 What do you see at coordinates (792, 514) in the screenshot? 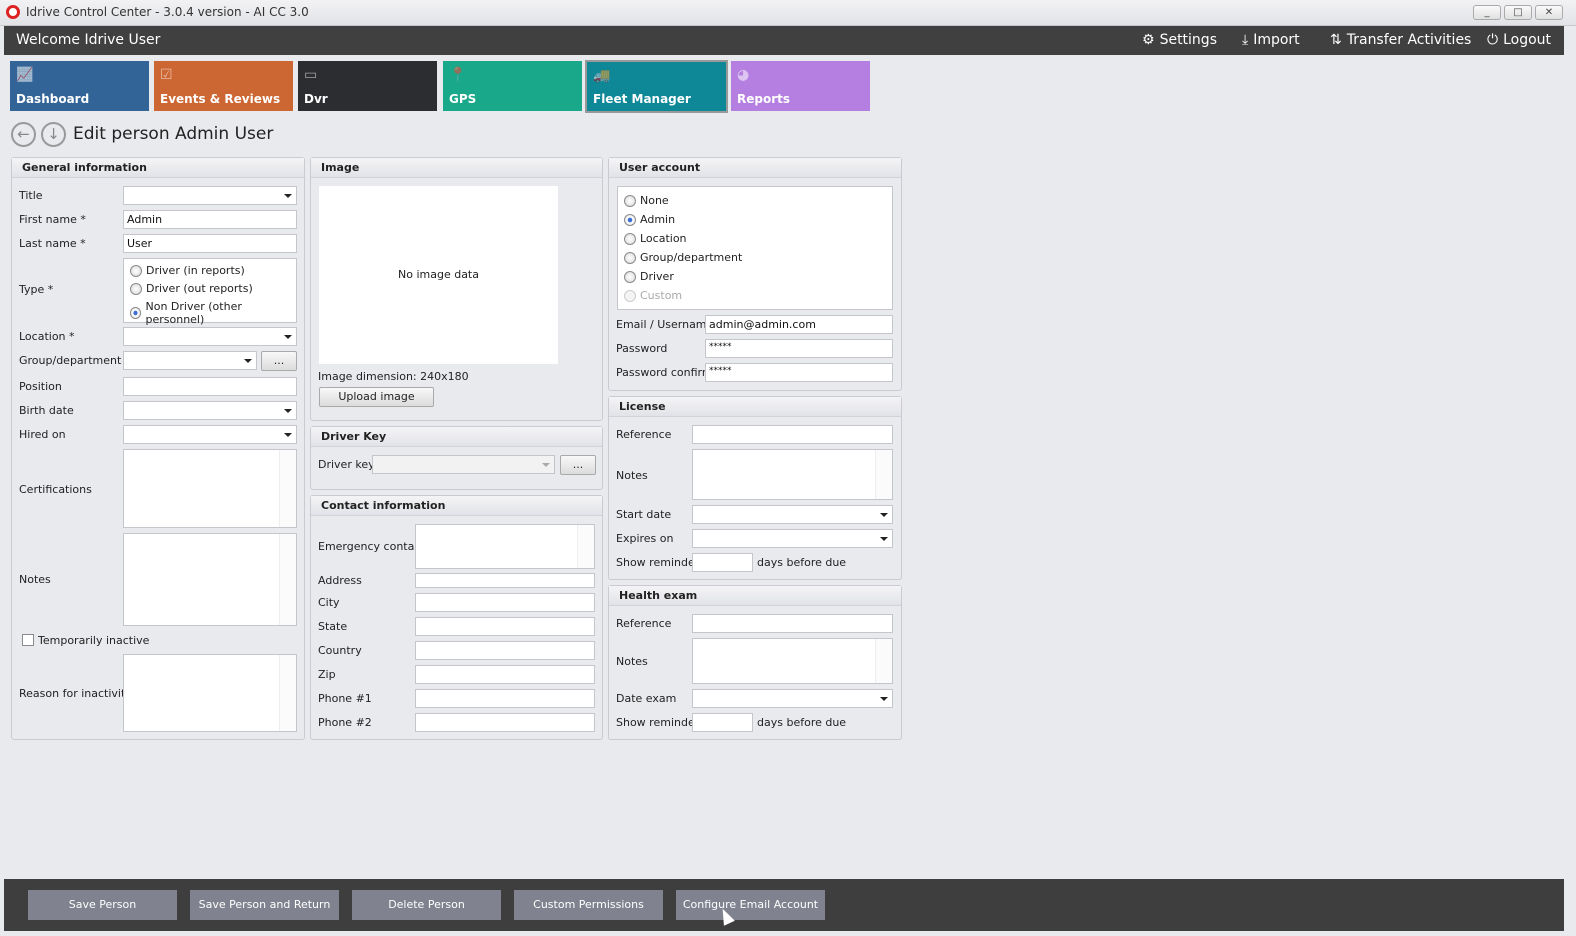
I see `start-date-picker` at bounding box center [792, 514].